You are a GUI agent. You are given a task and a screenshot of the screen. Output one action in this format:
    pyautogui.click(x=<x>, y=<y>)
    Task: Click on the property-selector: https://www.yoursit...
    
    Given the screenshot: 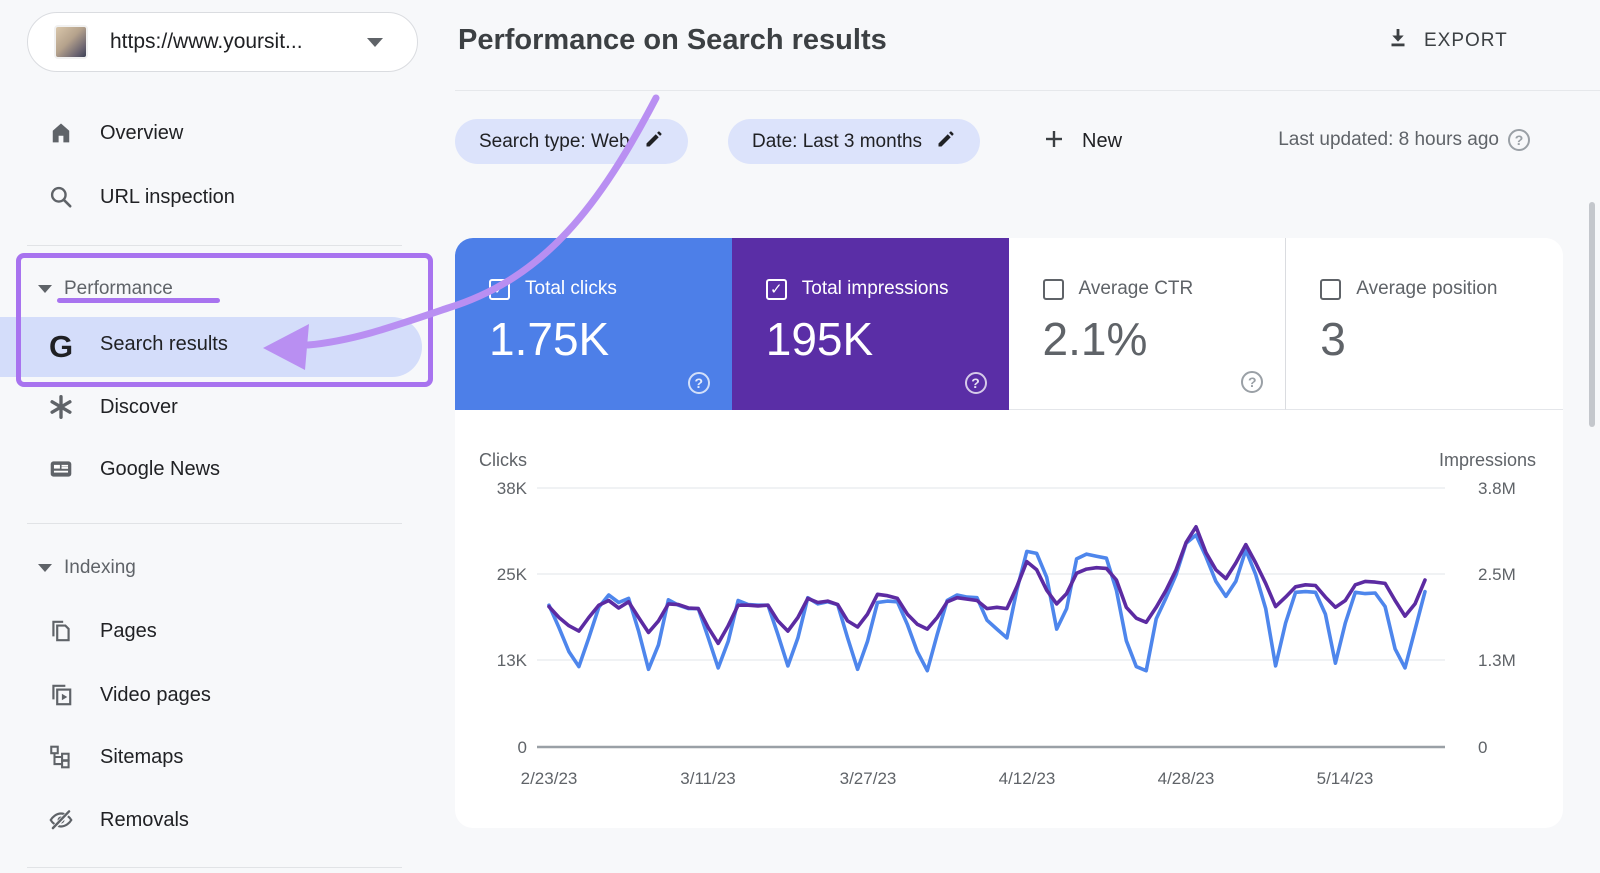 What is the action you would take?
    pyautogui.click(x=222, y=42)
    